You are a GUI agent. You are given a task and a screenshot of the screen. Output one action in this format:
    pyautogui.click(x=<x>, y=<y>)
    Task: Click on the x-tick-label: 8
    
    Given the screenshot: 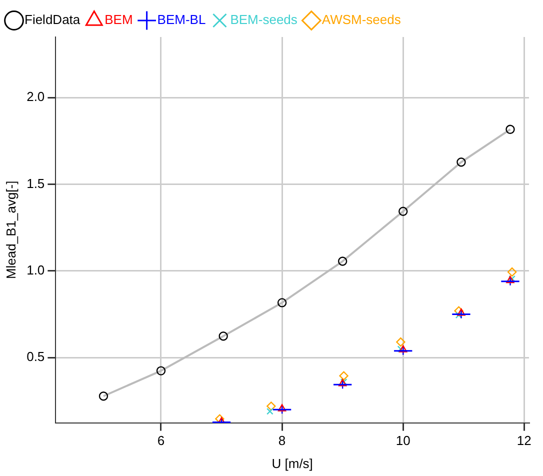 What is the action you would take?
    pyautogui.click(x=282, y=440)
    